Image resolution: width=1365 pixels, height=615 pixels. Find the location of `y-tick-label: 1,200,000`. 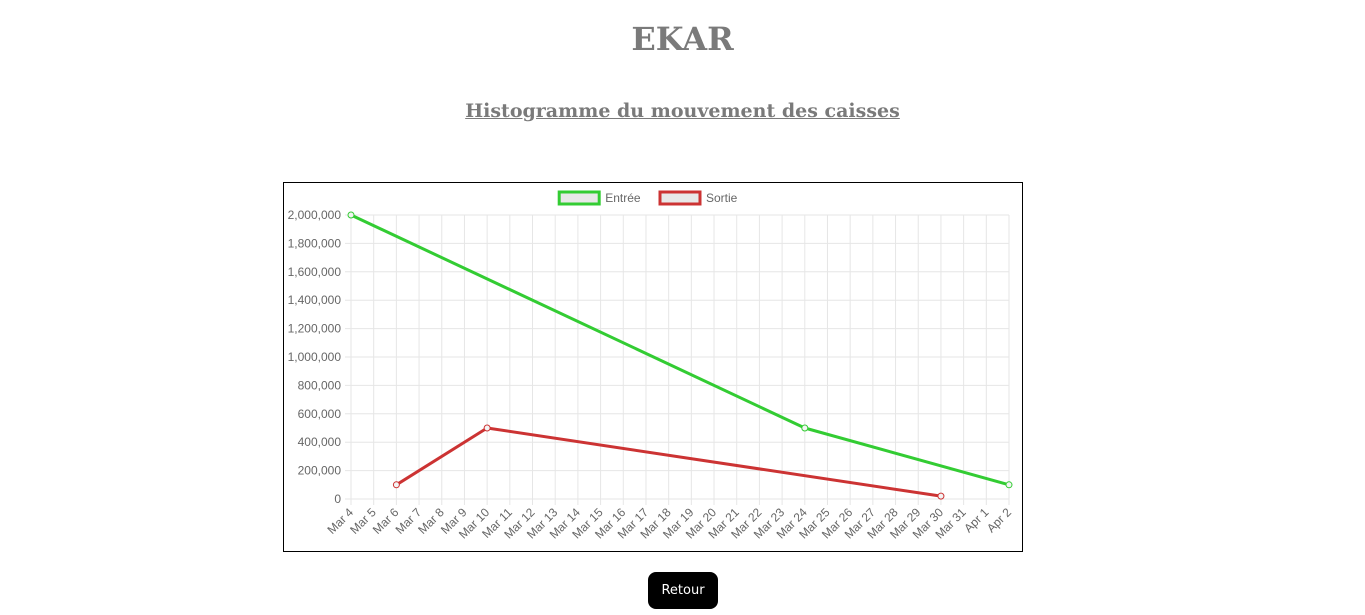

y-tick-label: 1,200,000 is located at coordinates (315, 329).